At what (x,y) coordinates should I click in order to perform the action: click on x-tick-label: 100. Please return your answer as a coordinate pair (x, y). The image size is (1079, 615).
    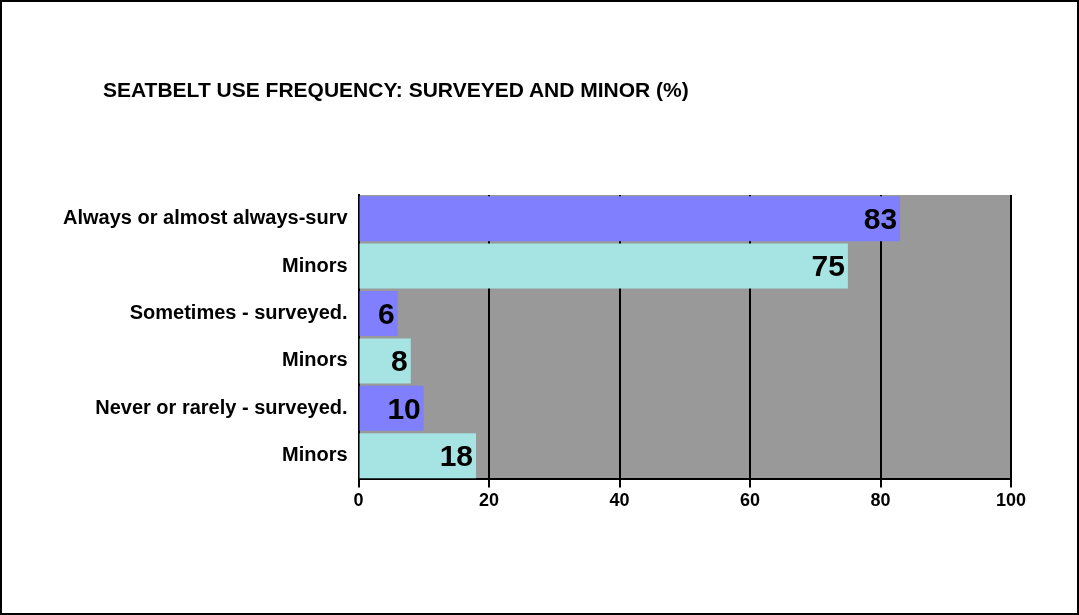
    Looking at the image, I should click on (1011, 500).